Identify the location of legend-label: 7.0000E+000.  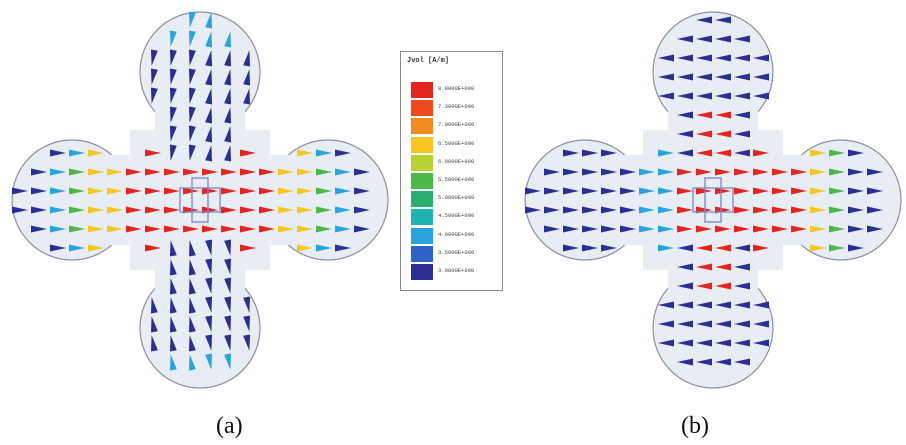
(456, 125).